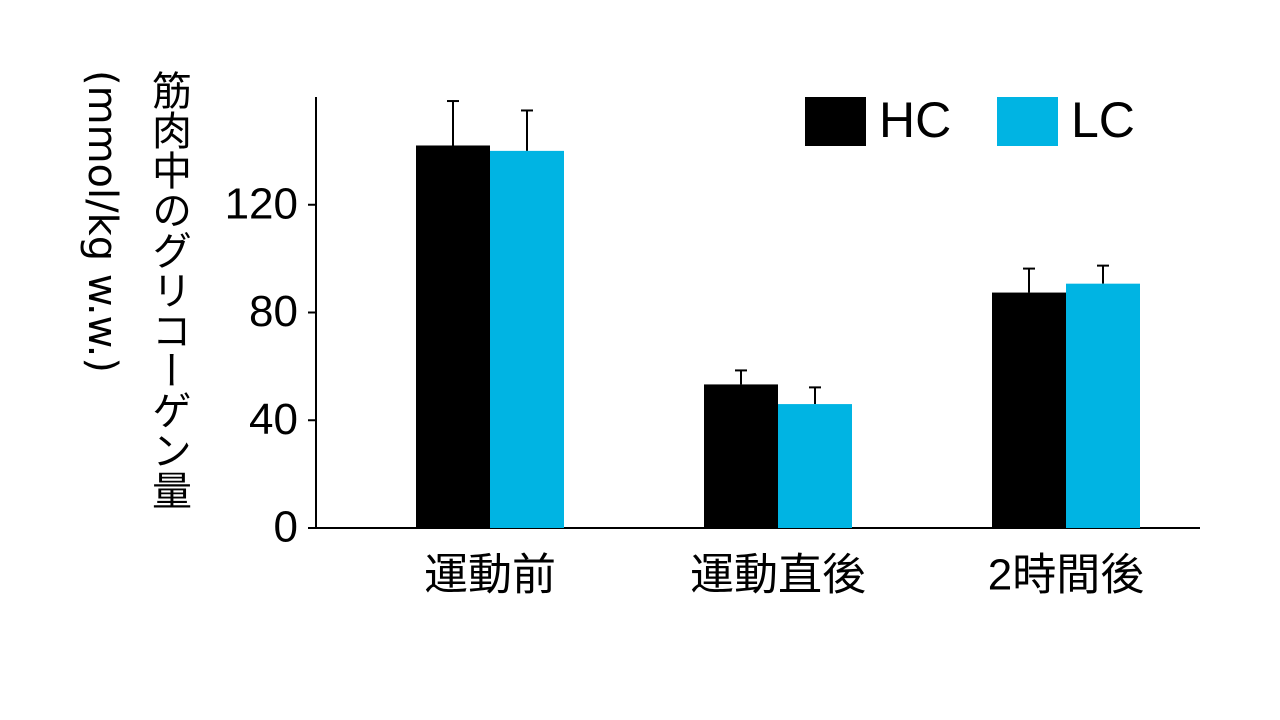 This screenshot has height=720, width=1280. What do you see at coordinates (915, 120) in the screenshot?
I see `legend-label: HC` at bounding box center [915, 120].